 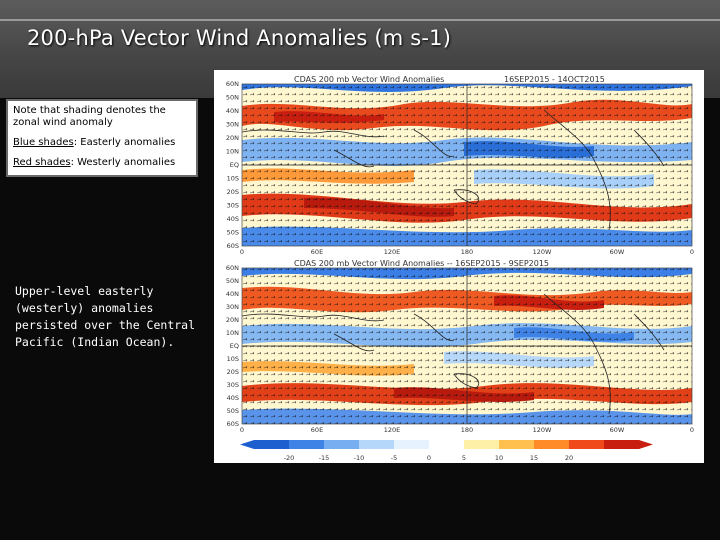 What do you see at coordinates (123, 162) in the screenshot?
I see `note-red-desc: : Westerly anomalies` at bounding box center [123, 162].